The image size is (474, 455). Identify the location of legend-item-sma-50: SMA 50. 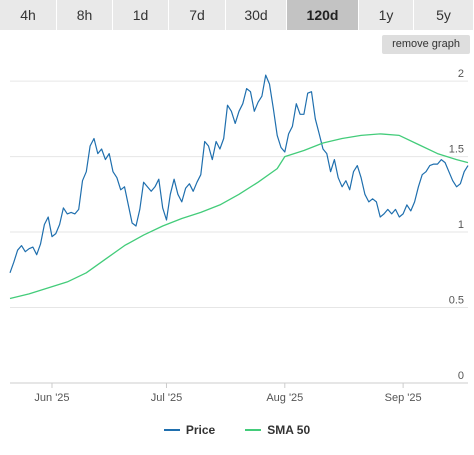
(277, 430).